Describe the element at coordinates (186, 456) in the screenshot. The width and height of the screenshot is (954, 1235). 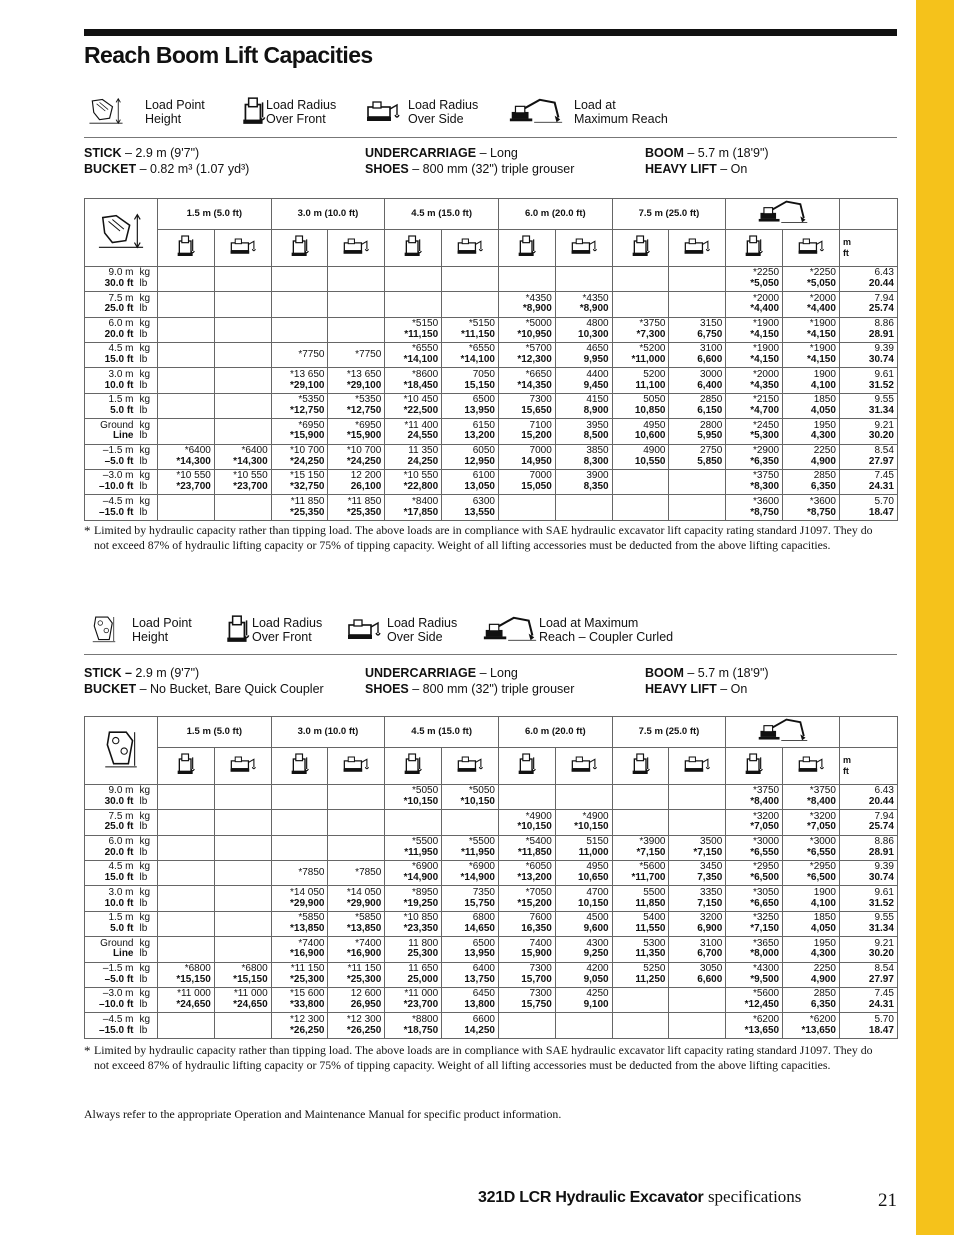
I see `capacity-cell: *6400 *14,300` at that location.